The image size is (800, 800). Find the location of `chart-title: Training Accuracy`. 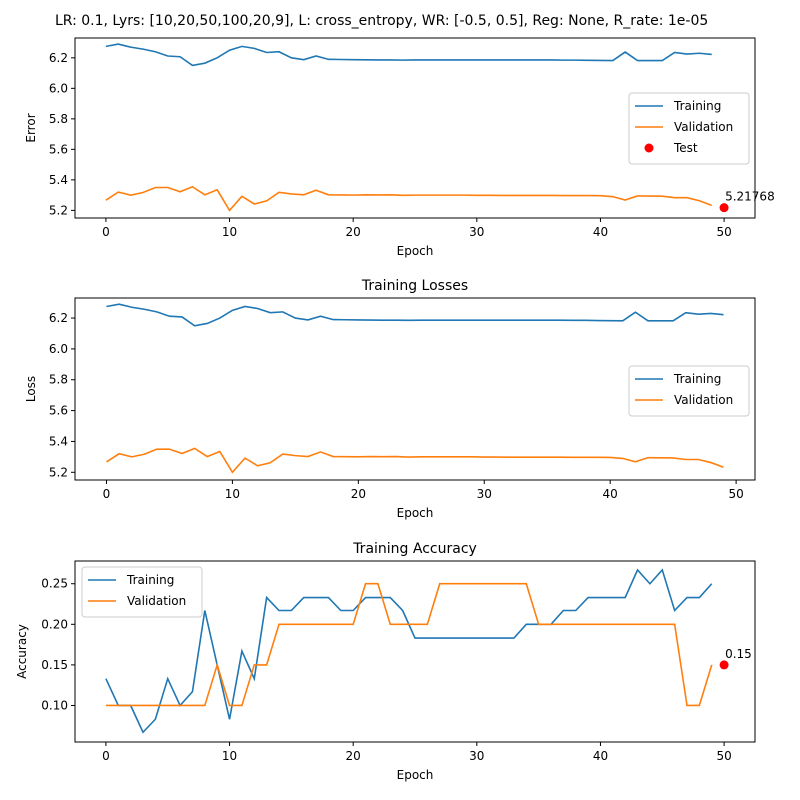

chart-title: Training Accuracy is located at coordinates (414, 549).